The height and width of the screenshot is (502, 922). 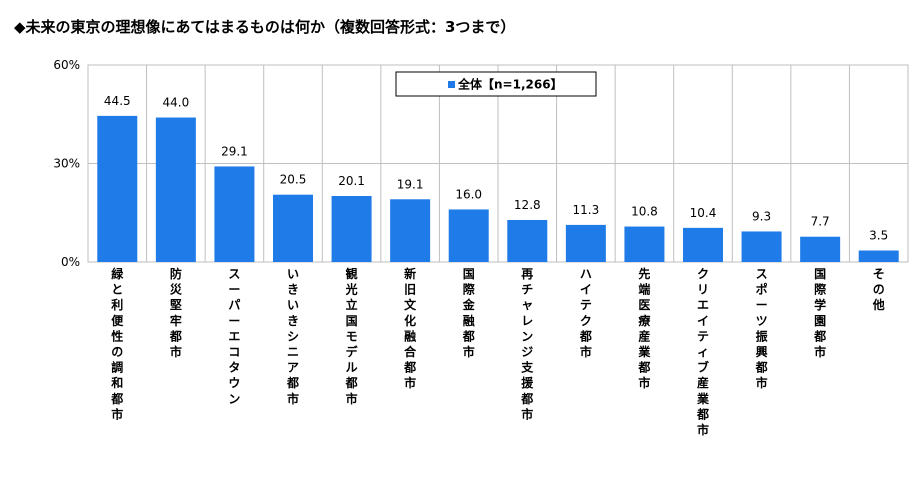 What do you see at coordinates (293, 368) in the screenshot?
I see `svg-text: ア` at bounding box center [293, 368].